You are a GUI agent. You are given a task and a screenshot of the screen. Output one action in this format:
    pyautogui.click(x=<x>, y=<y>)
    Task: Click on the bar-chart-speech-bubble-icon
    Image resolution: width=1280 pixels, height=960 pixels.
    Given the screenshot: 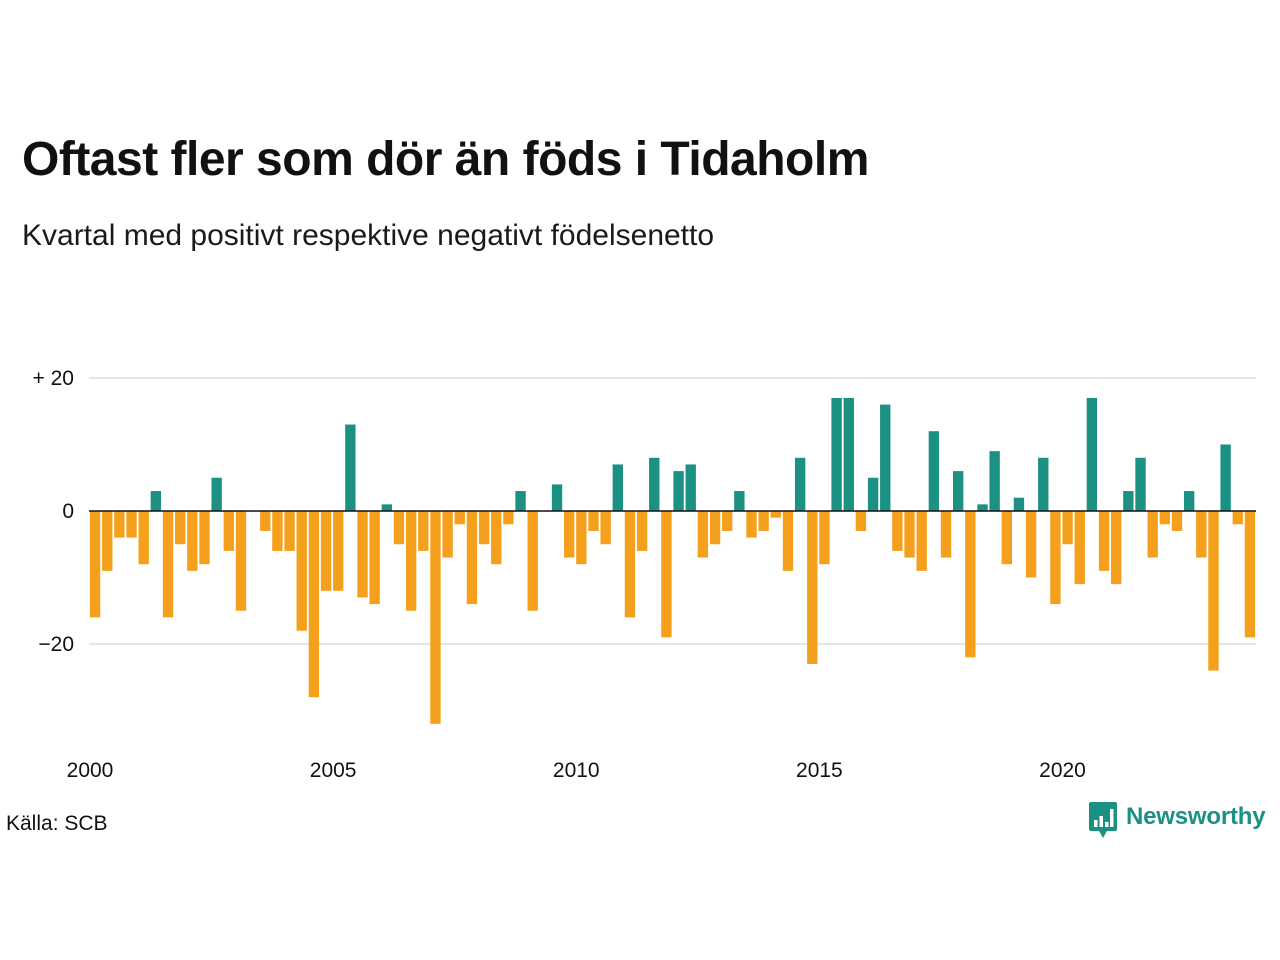 What is the action you would take?
    pyautogui.click(x=1103, y=820)
    